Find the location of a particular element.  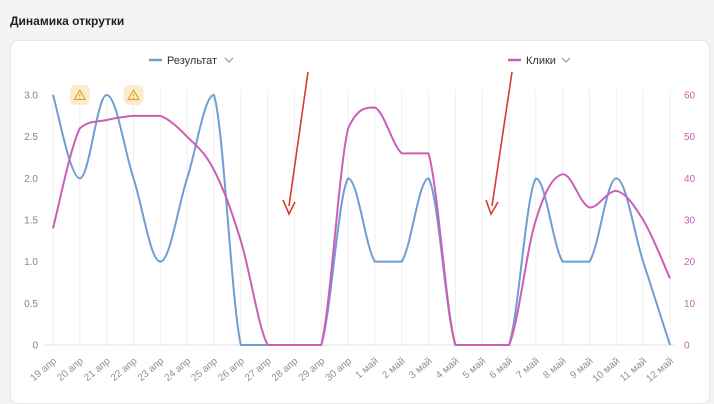

y-left-tick-label: 1.0 is located at coordinates (31, 262).